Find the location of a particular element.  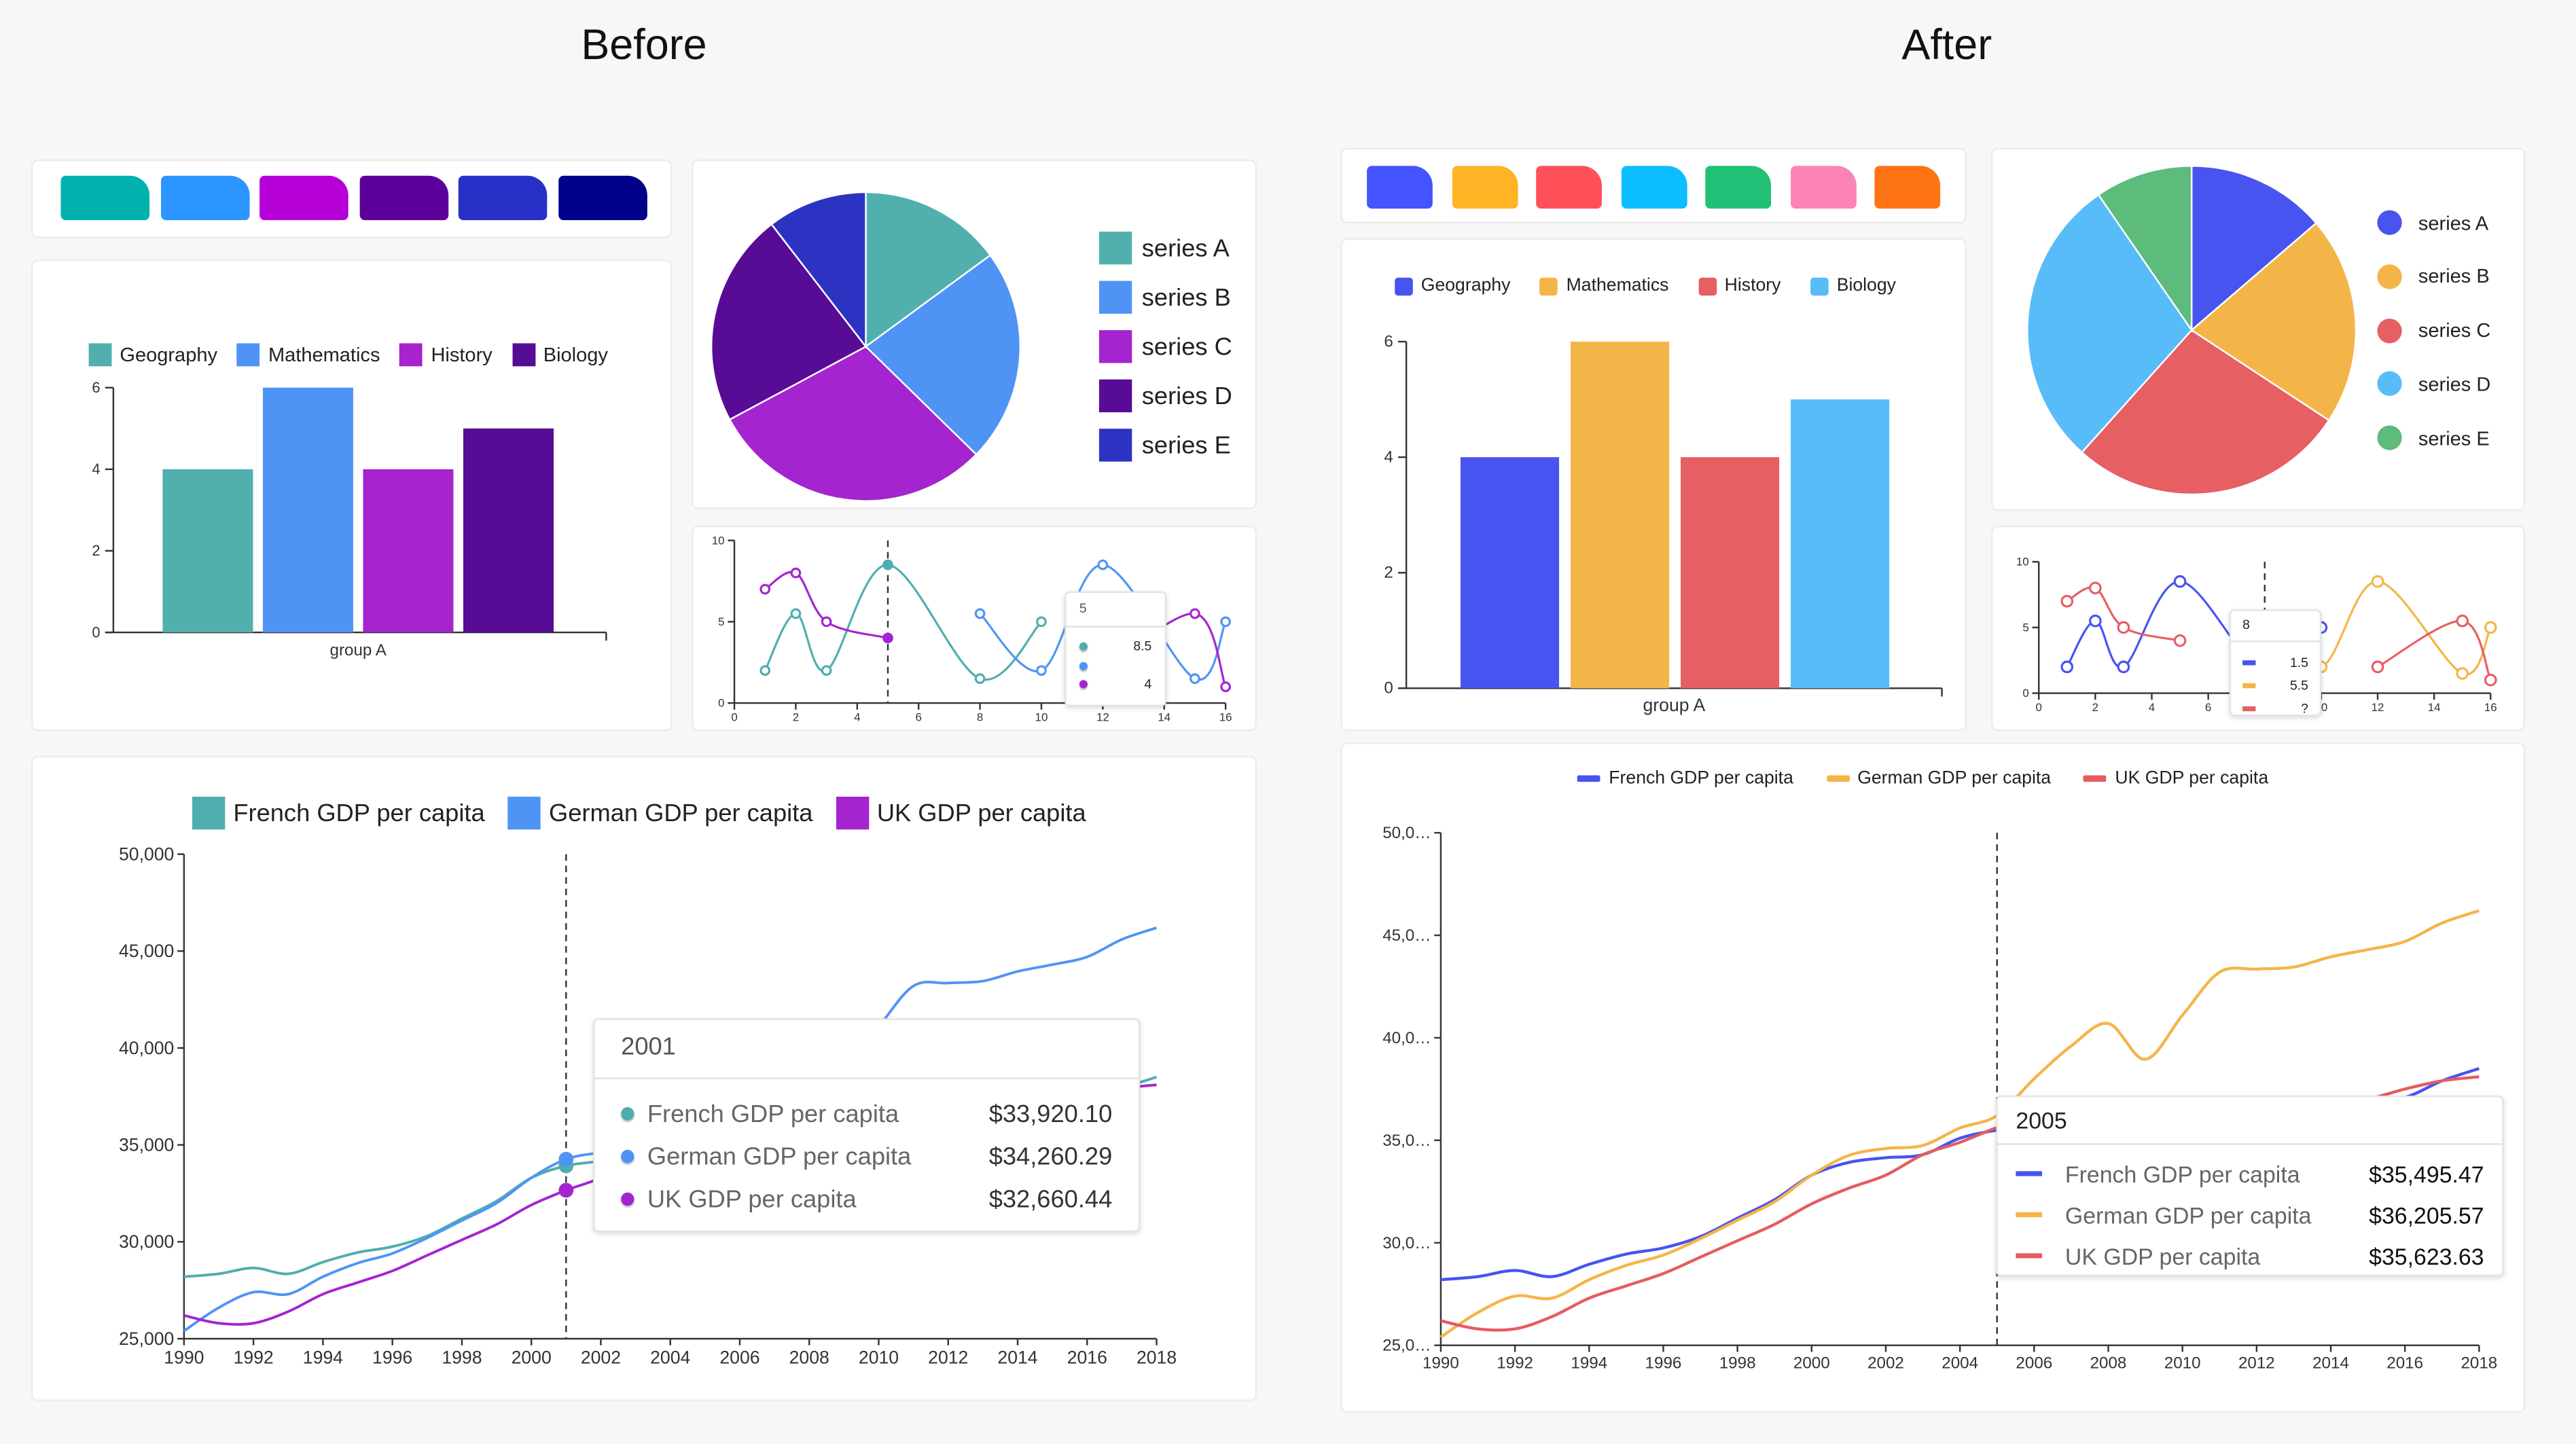

x-tick-label: 6 is located at coordinates (918, 718).